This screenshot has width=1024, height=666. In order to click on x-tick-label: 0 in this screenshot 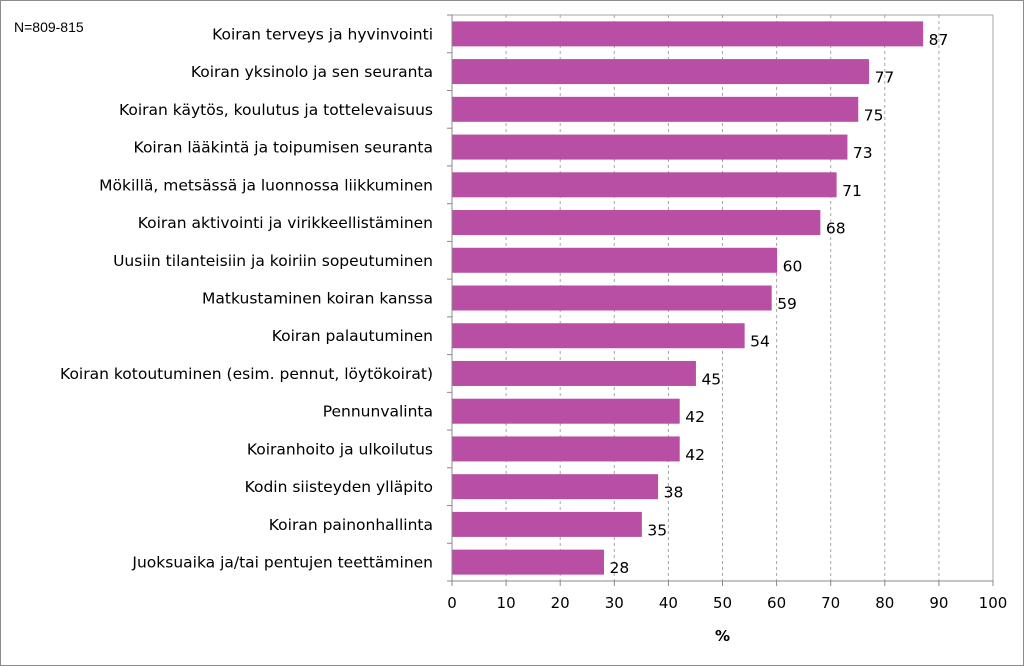, I will do `click(452, 603)`.